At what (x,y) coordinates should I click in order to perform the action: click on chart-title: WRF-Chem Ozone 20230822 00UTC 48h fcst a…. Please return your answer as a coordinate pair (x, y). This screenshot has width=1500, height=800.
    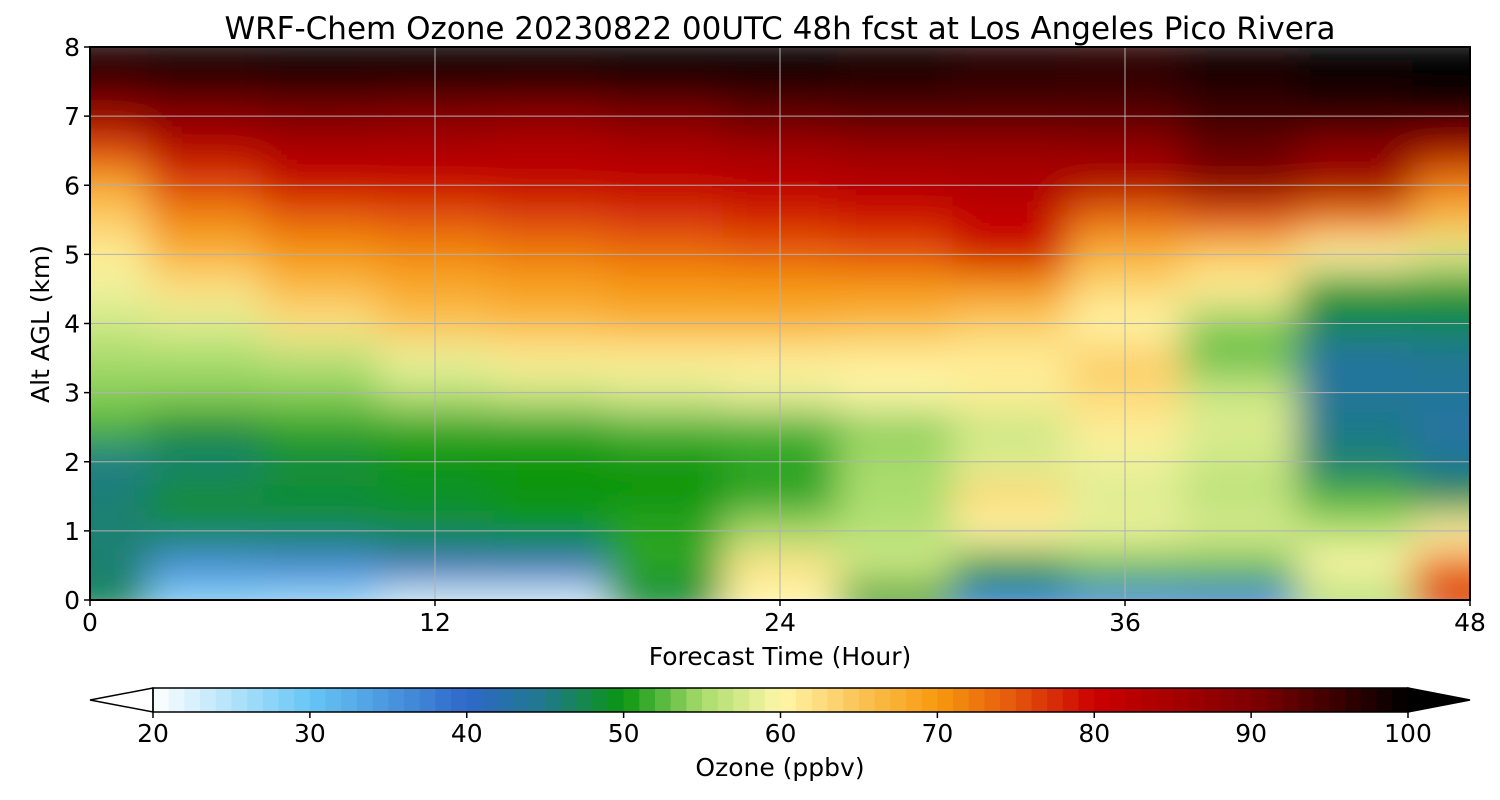
    Looking at the image, I should click on (779, 29).